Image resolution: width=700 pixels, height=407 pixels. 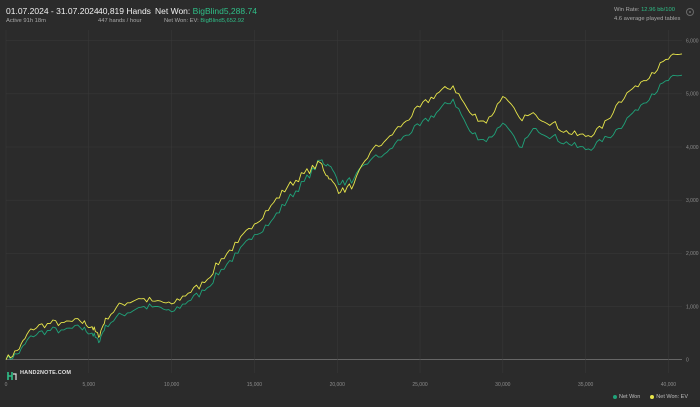 What do you see at coordinates (6, 385) in the screenshot?
I see `x-tick-label: 0` at bounding box center [6, 385].